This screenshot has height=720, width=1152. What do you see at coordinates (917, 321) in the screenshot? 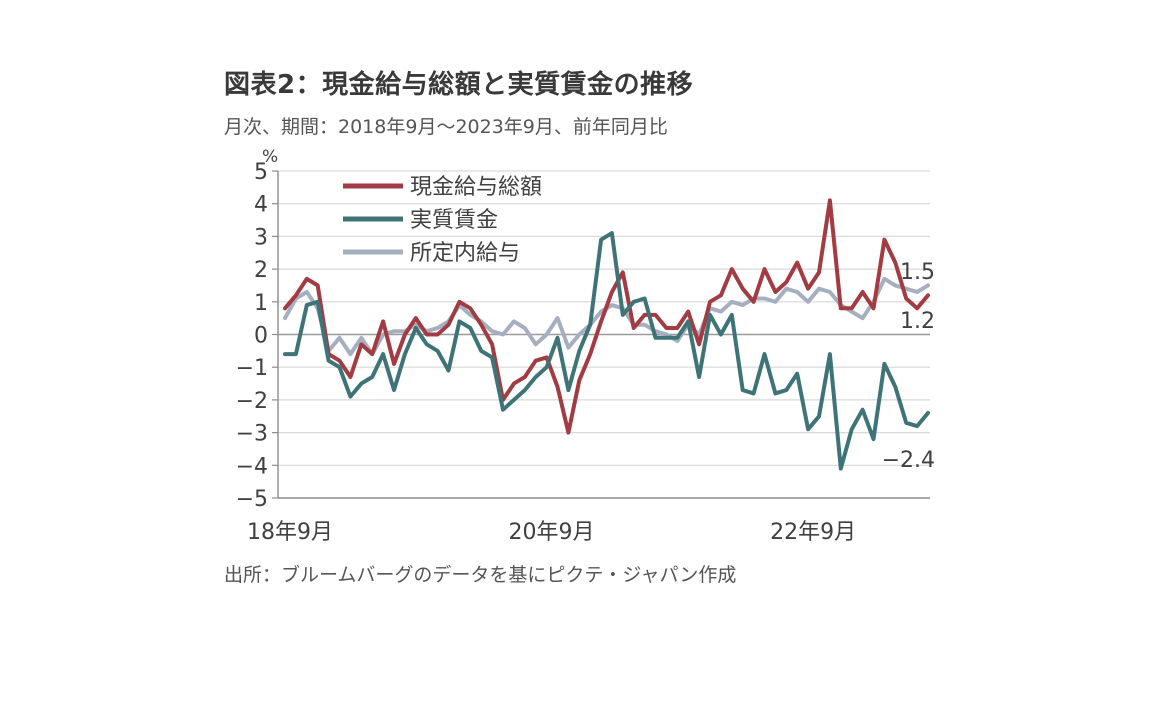
I see `end-value-label: 1.2` at bounding box center [917, 321].